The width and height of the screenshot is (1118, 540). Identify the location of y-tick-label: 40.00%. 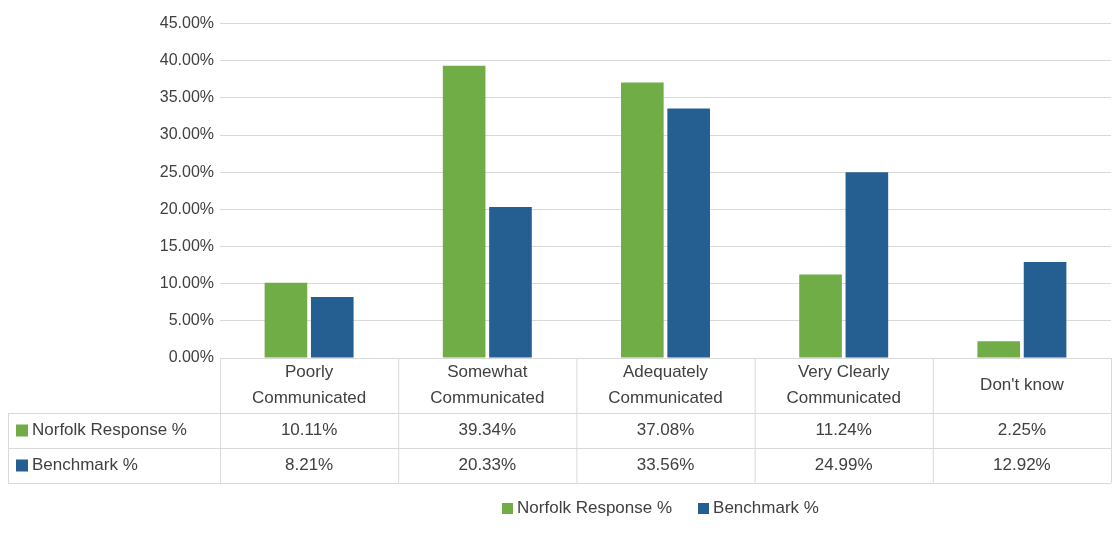
(186, 60).